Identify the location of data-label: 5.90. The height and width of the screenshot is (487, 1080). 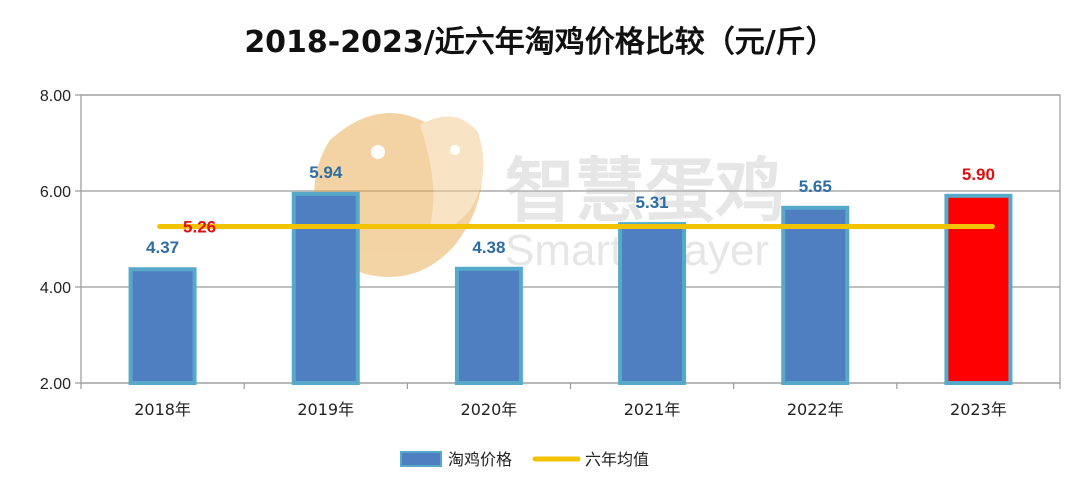
(978, 174).